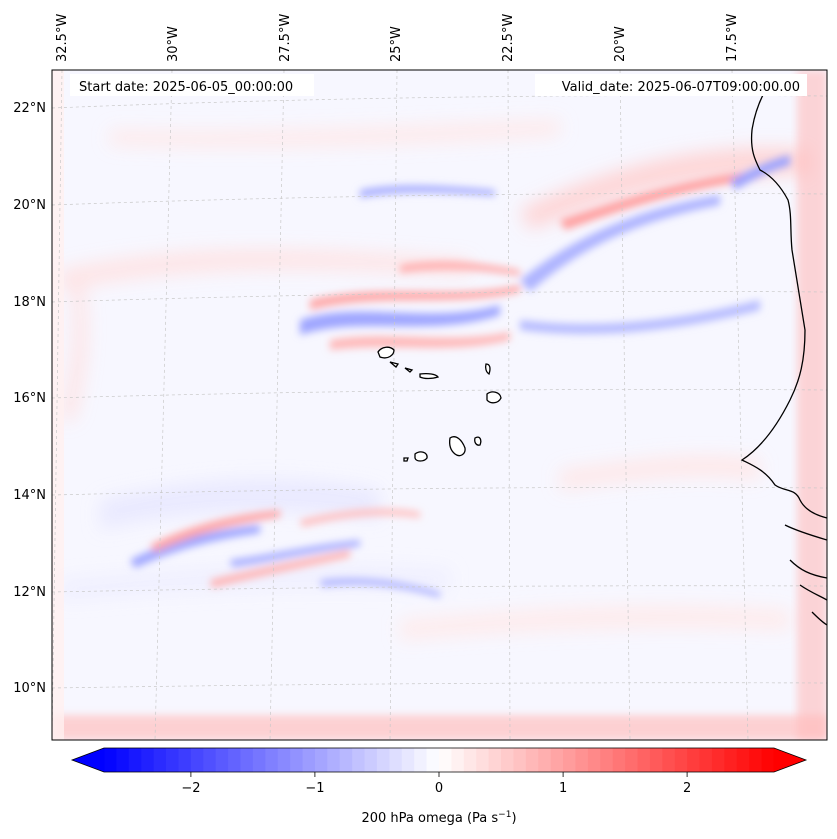 Image resolution: width=837 pixels, height=839 pixels. What do you see at coordinates (687, 788) in the screenshot?
I see `colorbar-tick-label: 2` at bounding box center [687, 788].